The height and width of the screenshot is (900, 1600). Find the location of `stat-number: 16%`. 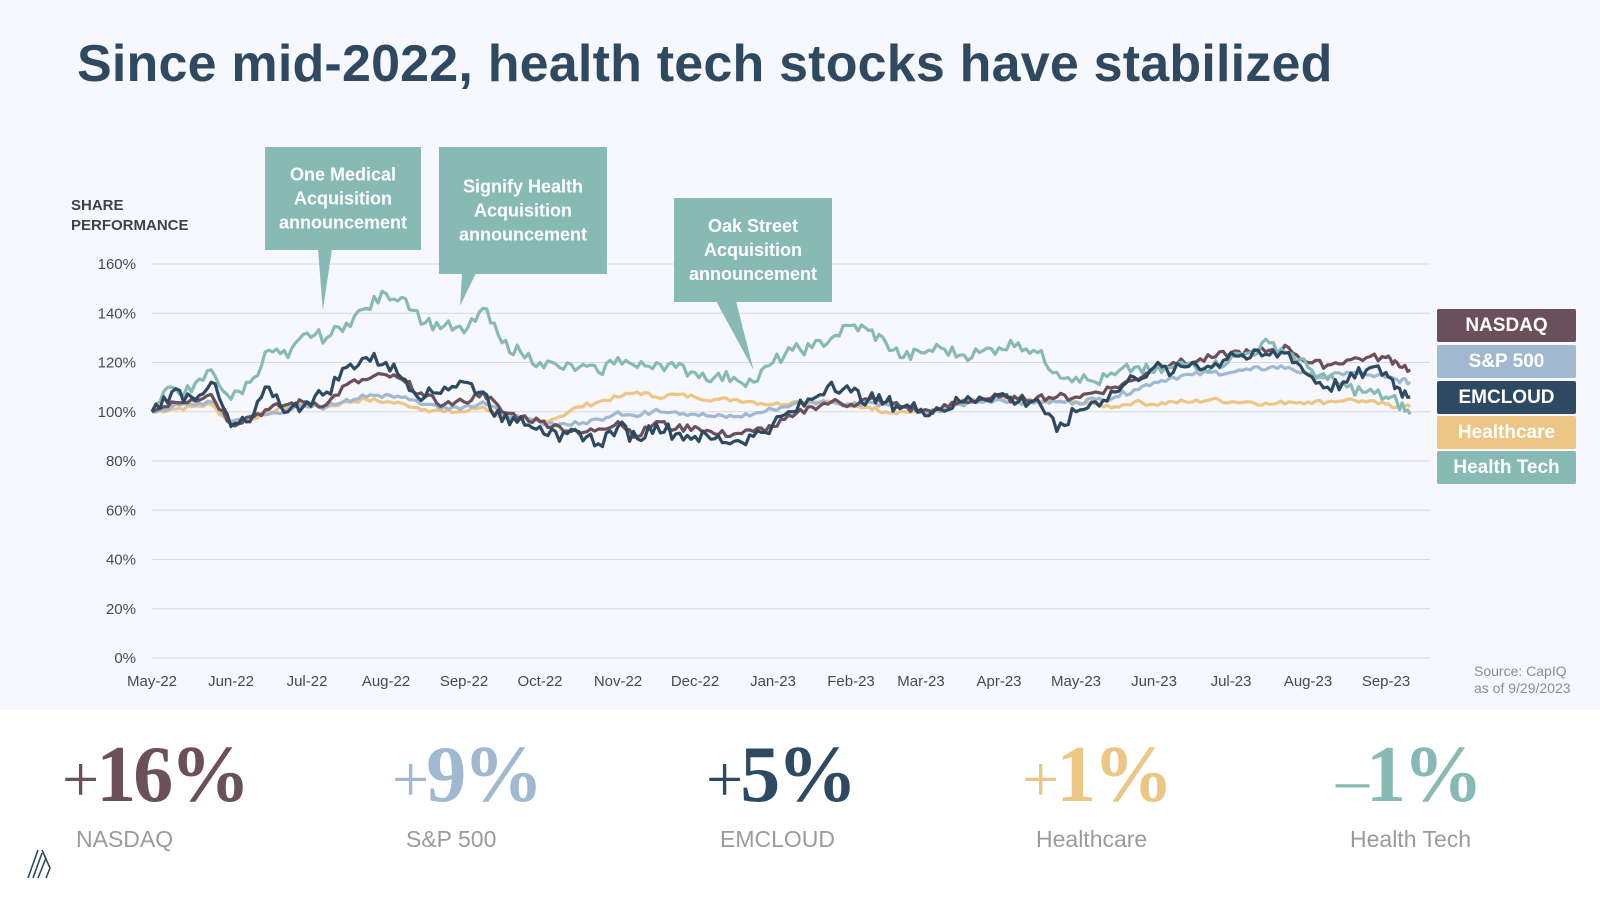

stat-number: 16% is located at coordinates (173, 775).